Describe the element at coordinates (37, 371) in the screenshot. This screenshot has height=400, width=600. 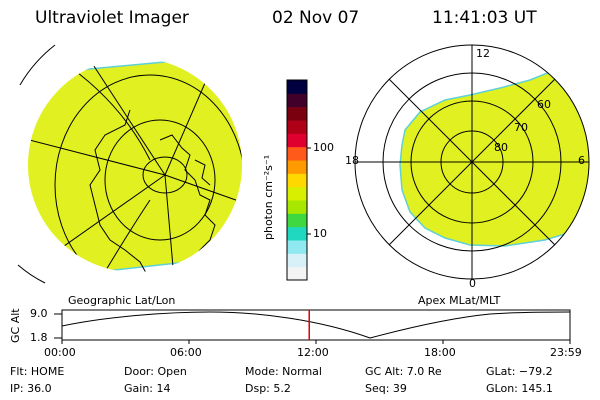
I see `flight-info: Flt: HOME` at that location.